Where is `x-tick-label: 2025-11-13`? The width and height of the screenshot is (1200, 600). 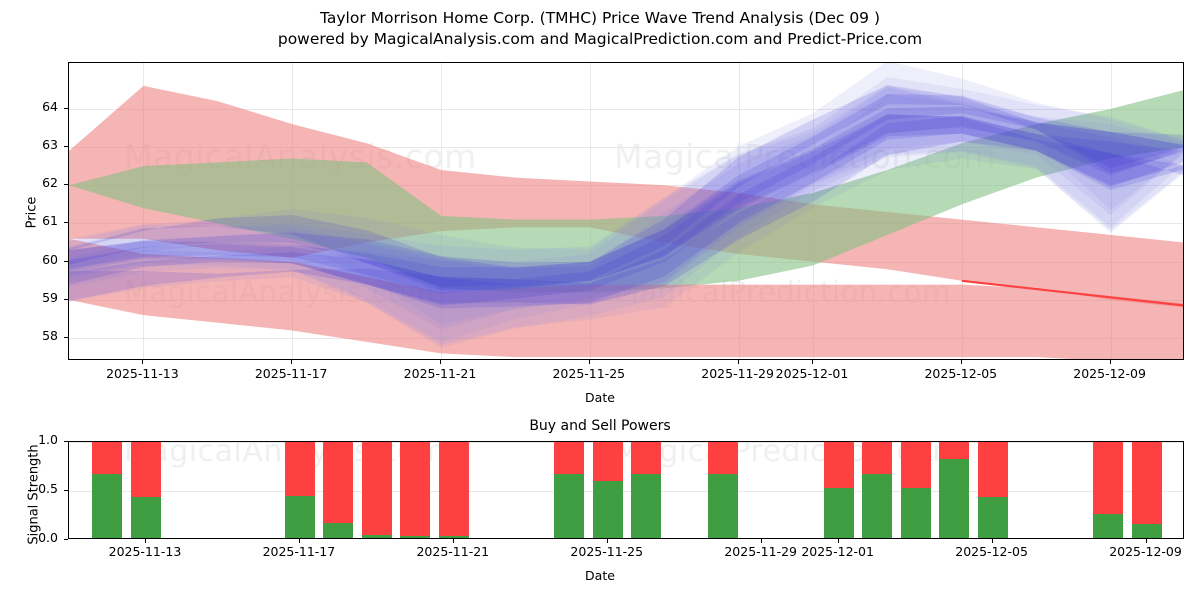 x-tick-label: 2025-11-13 is located at coordinates (142, 373).